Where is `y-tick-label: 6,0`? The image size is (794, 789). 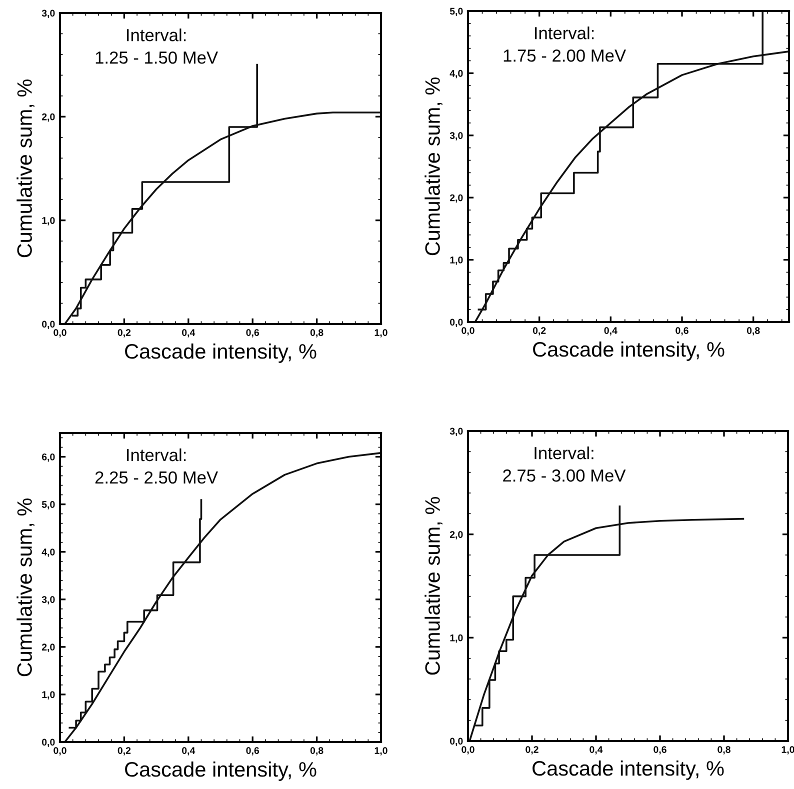 y-tick-label: 6,0 is located at coordinates (48, 458).